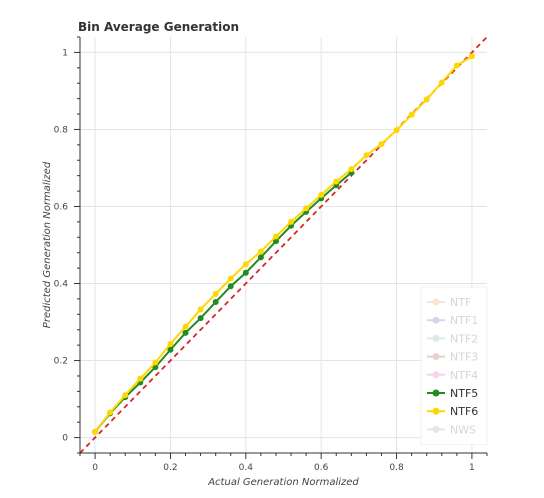 Image resolution: width=544 pixels, height=498 pixels. I want to click on legend-label: NTF2, so click(464, 338).